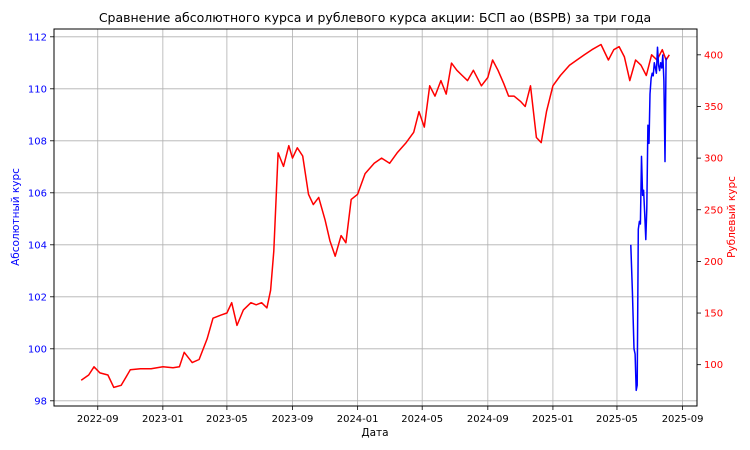 This screenshot has width=750, height=450. Describe the element at coordinates (37, 193) in the screenshot. I see `left-tick-label: 106` at that location.